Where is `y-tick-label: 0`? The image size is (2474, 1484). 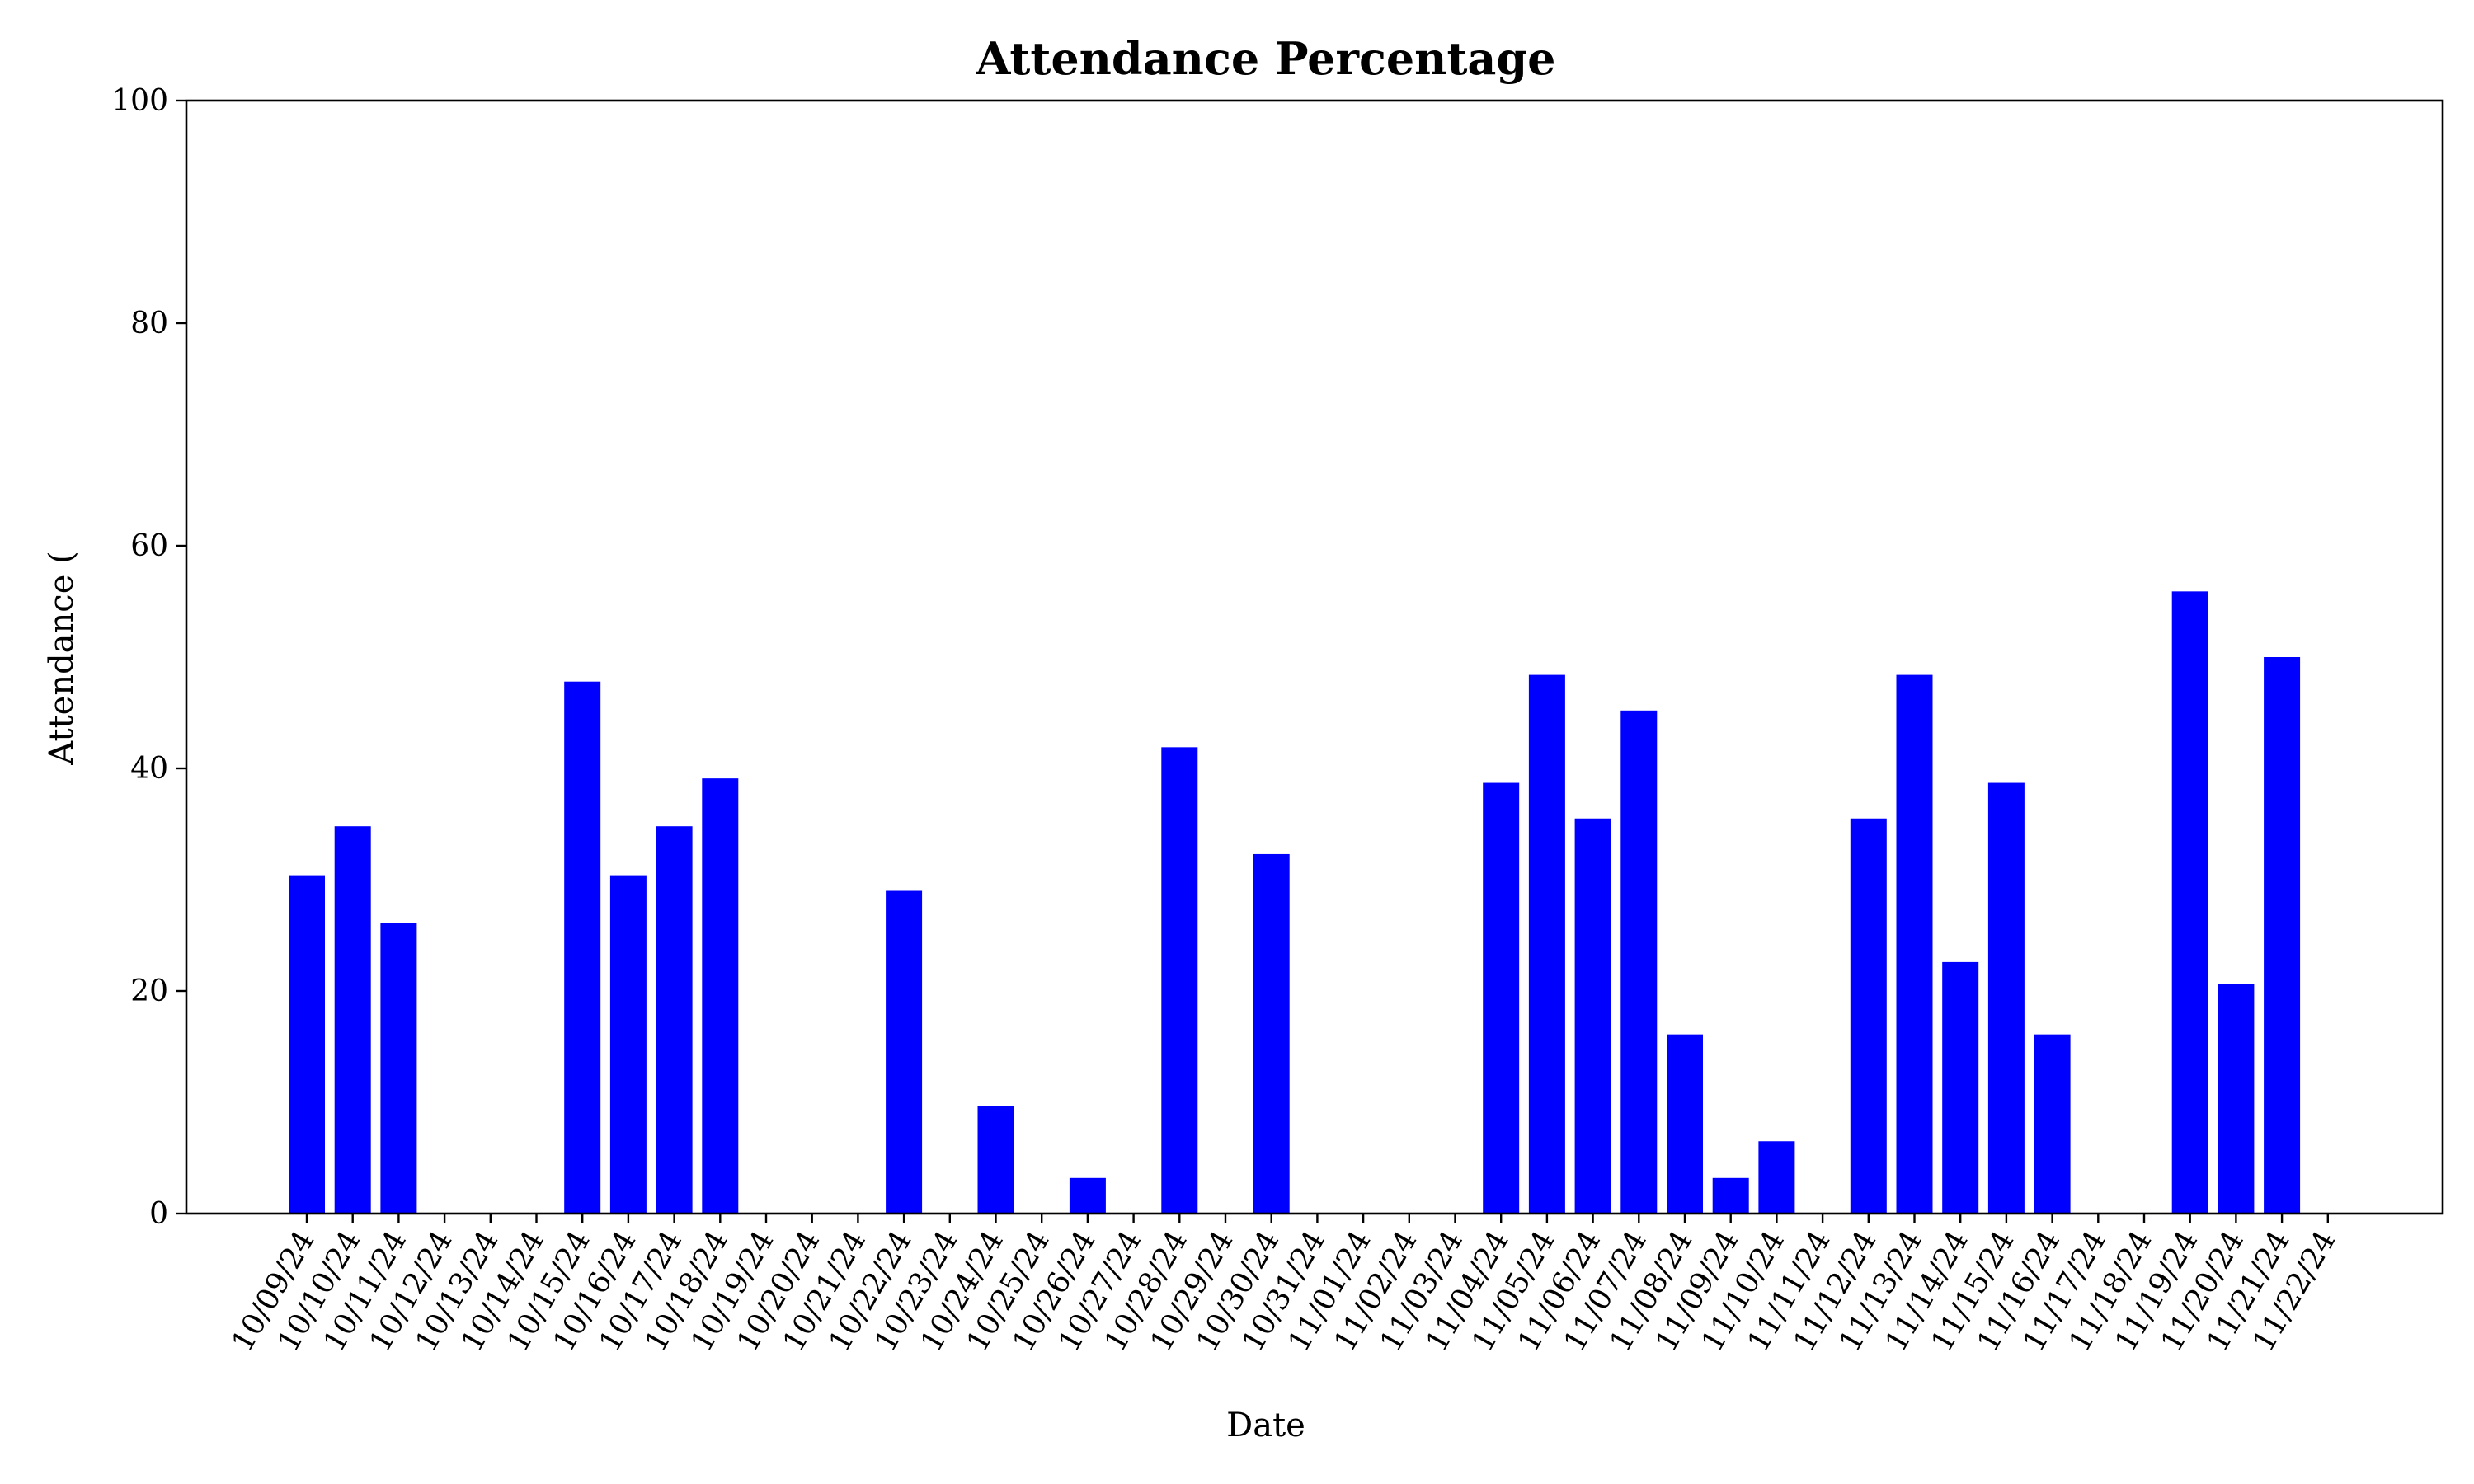 y-tick-label: 0 is located at coordinates (158, 1214).